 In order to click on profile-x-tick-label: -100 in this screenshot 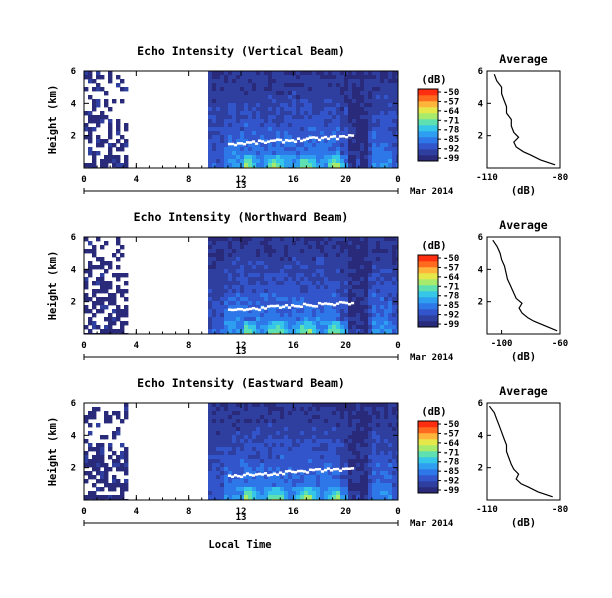, I will do `click(502, 344)`.